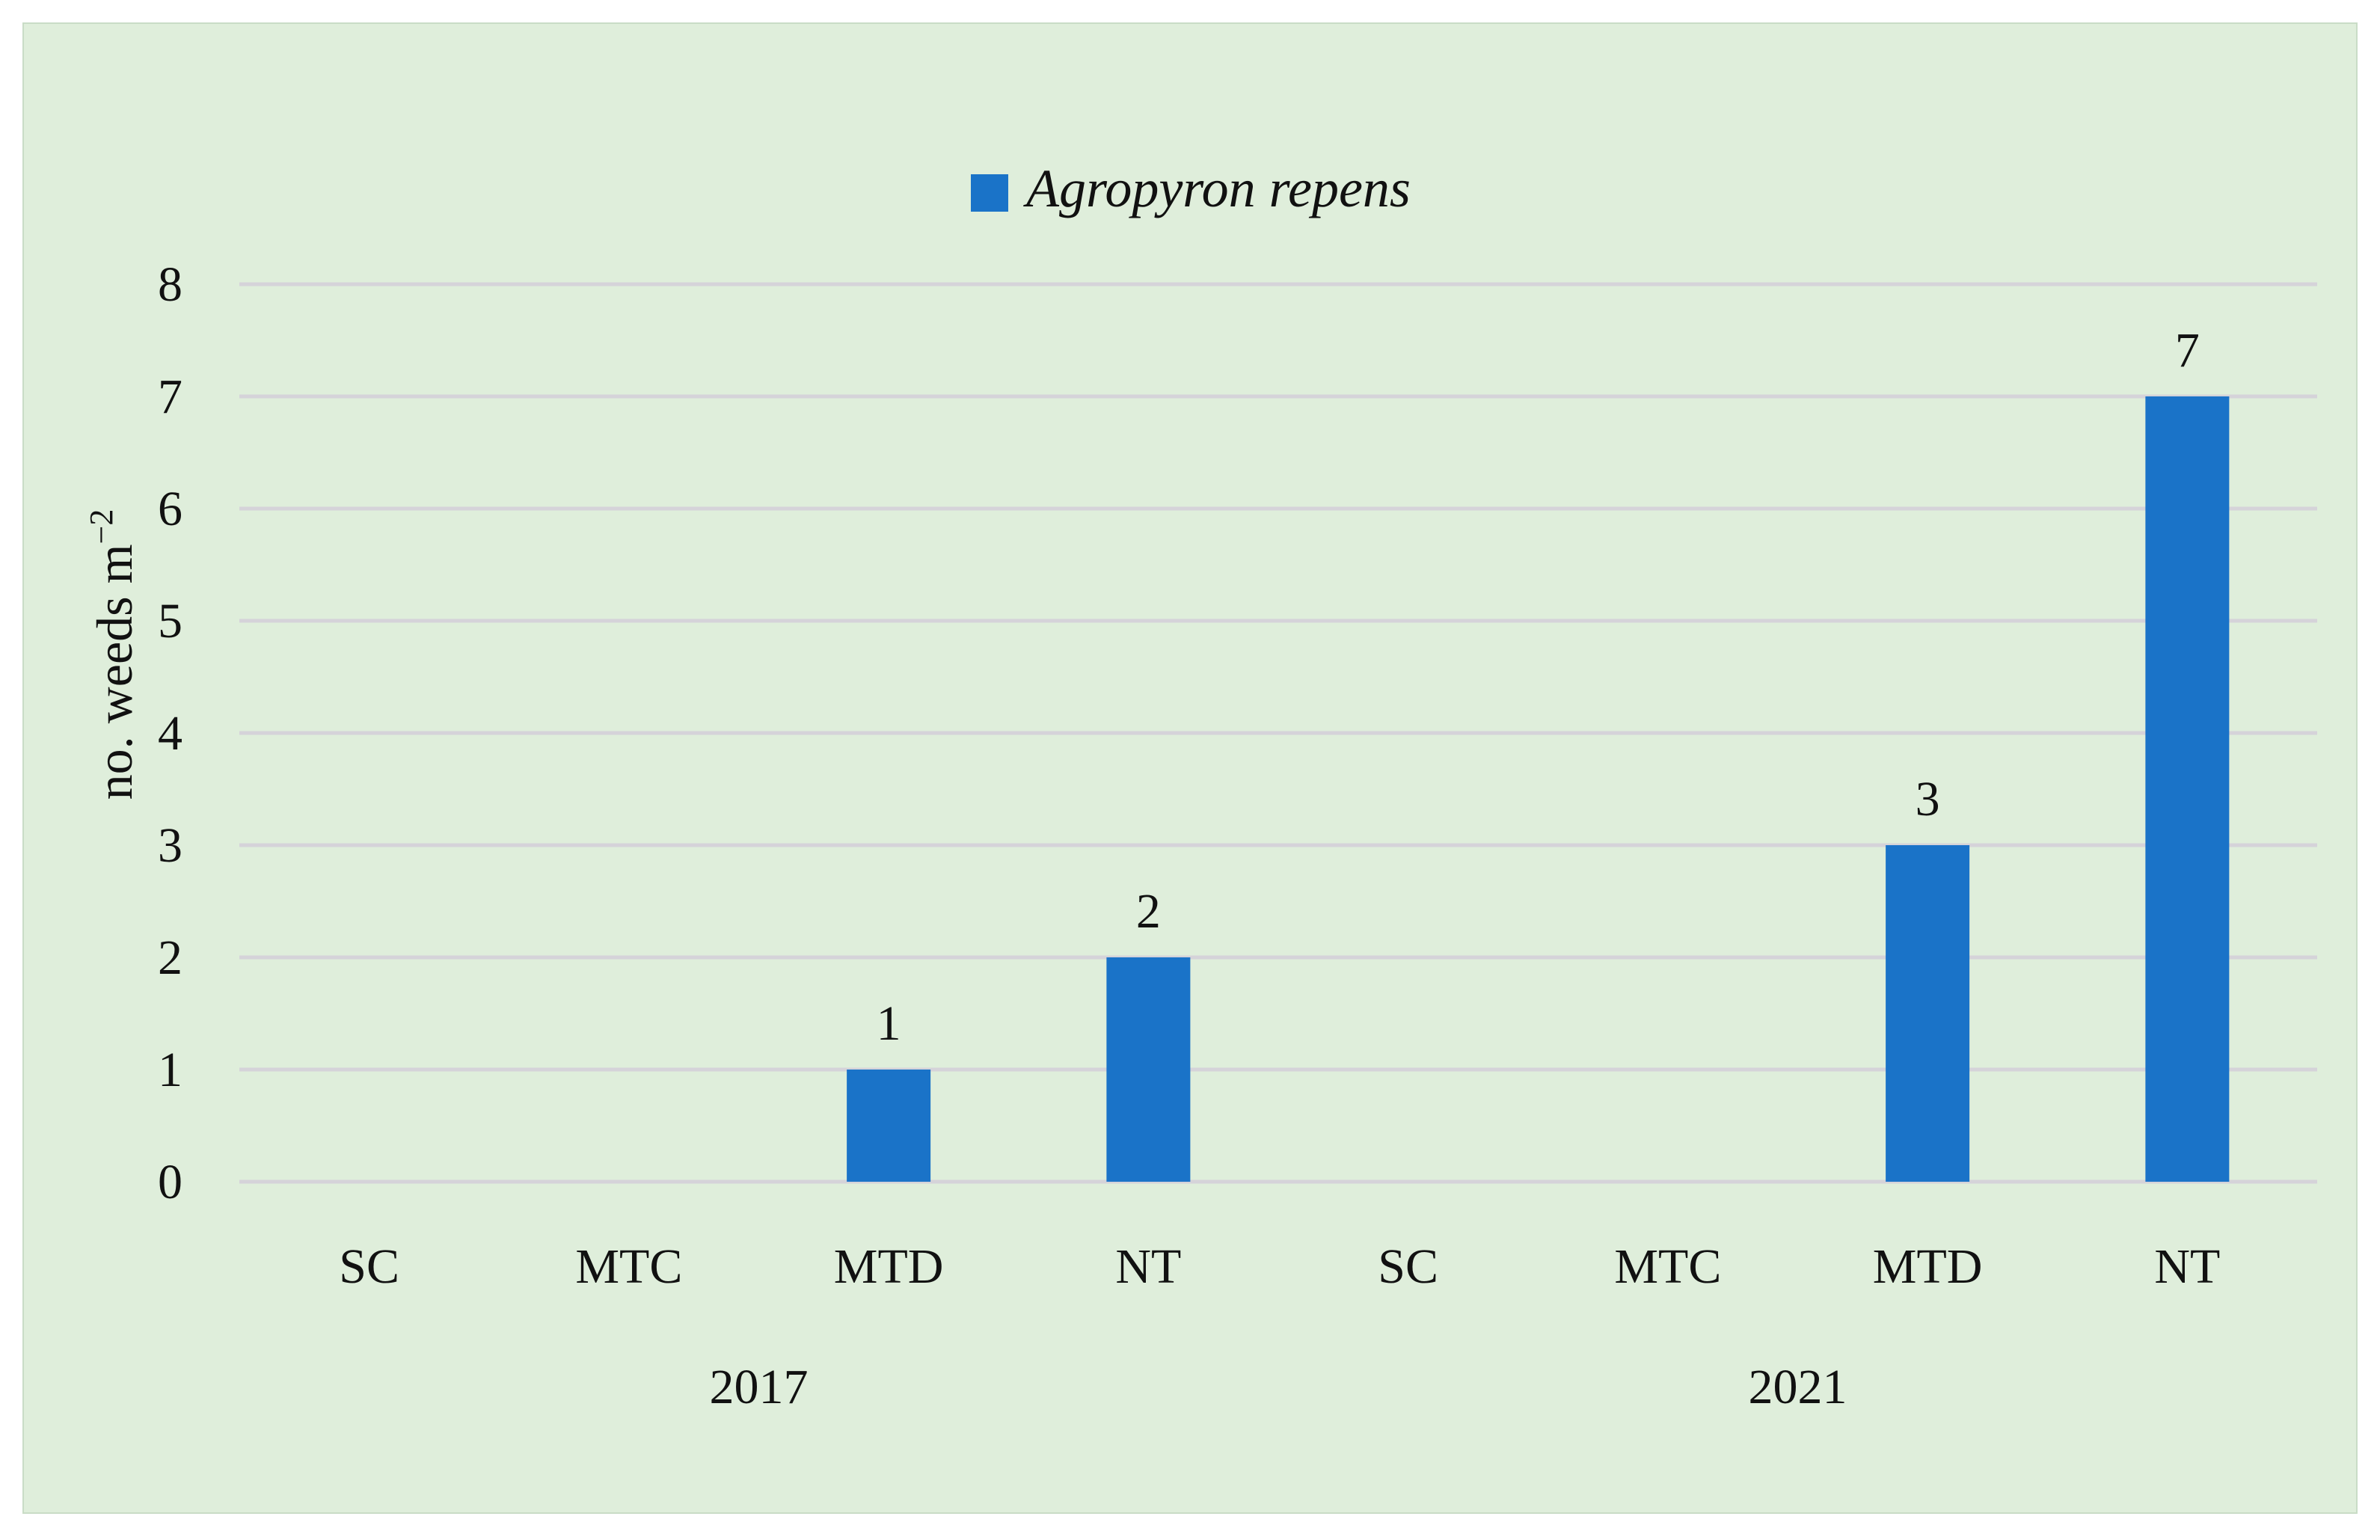  Describe the element at coordinates (170, 957) in the screenshot. I see `y-tick-label: 2` at that location.